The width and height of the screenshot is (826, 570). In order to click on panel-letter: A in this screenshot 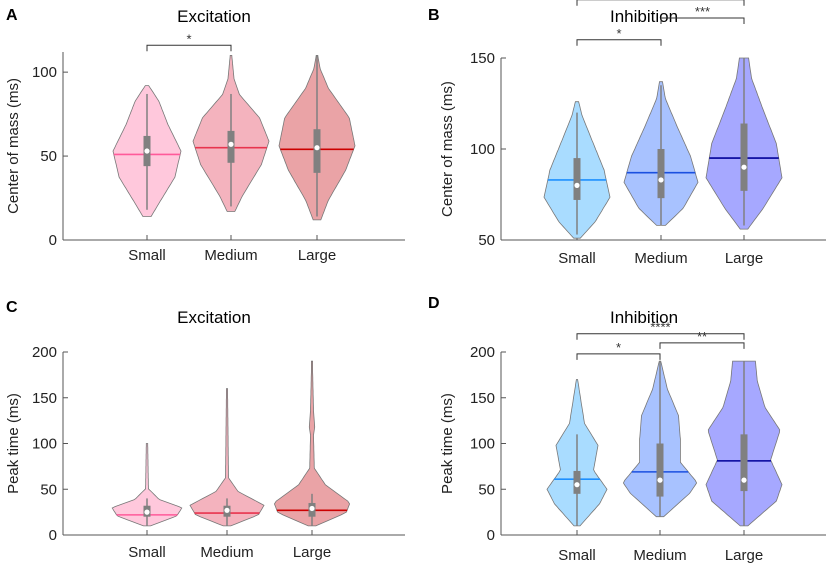, I will do `click(12, 15)`.